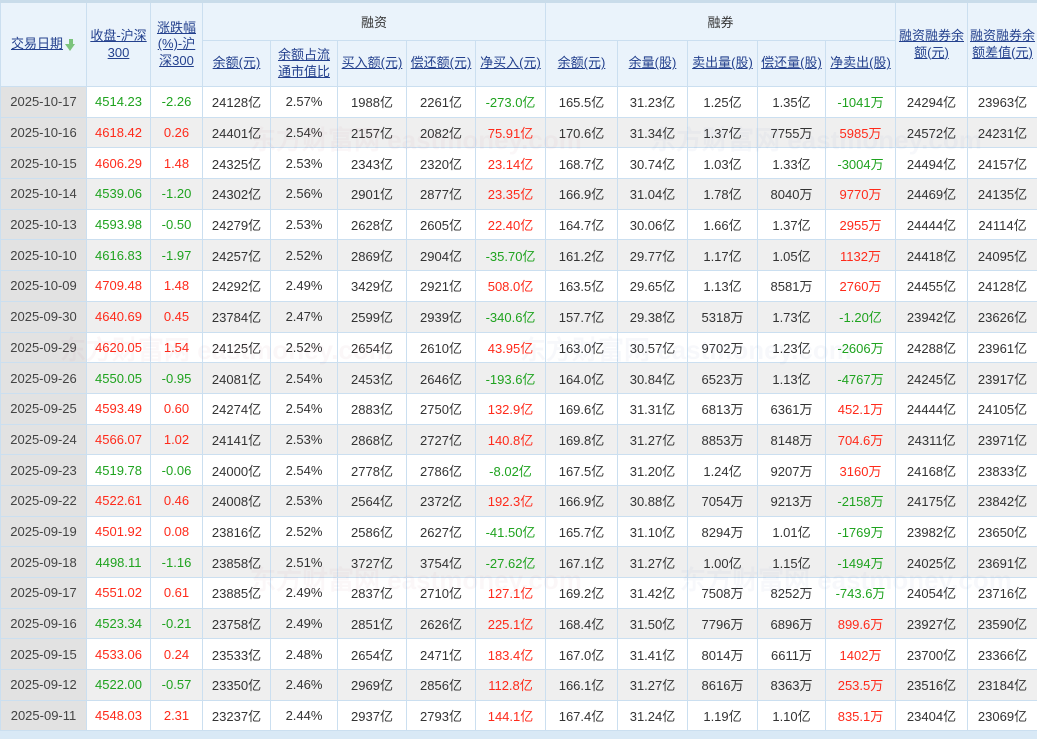  What do you see at coordinates (722, 163) in the screenshot?
I see `rq-sell-volume-cell: 1.03亿` at bounding box center [722, 163].